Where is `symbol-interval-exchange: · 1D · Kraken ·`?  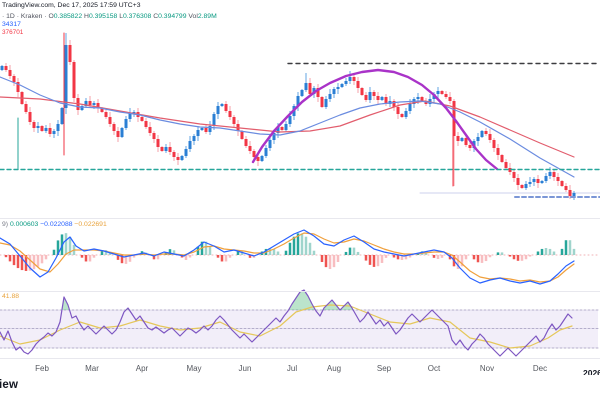 symbol-interval-exchange: · 1D · Kraken · is located at coordinates (24, 16).